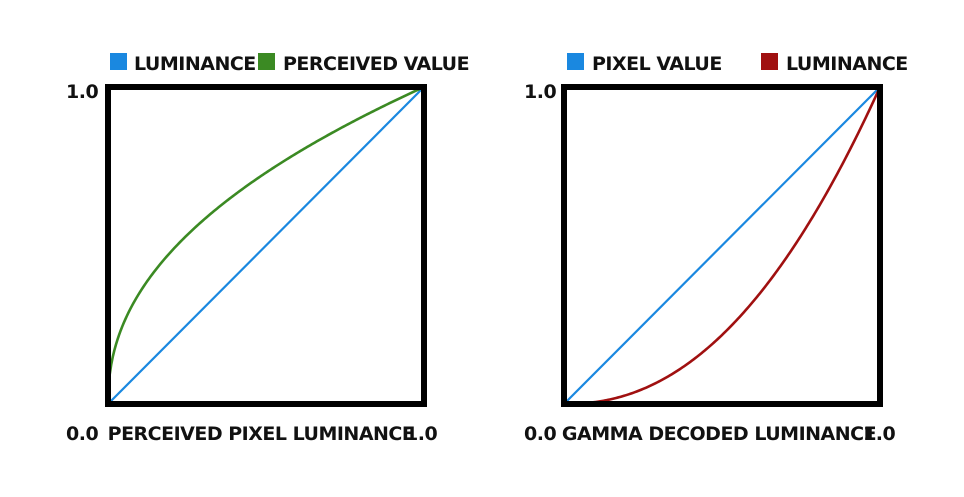 This screenshot has width=964, height=497. What do you see at coordinates (657, 64) in the screenshot?
I see `legend-label-pixel-value: PIXEL VALUE` at bounding box center [657, 64].